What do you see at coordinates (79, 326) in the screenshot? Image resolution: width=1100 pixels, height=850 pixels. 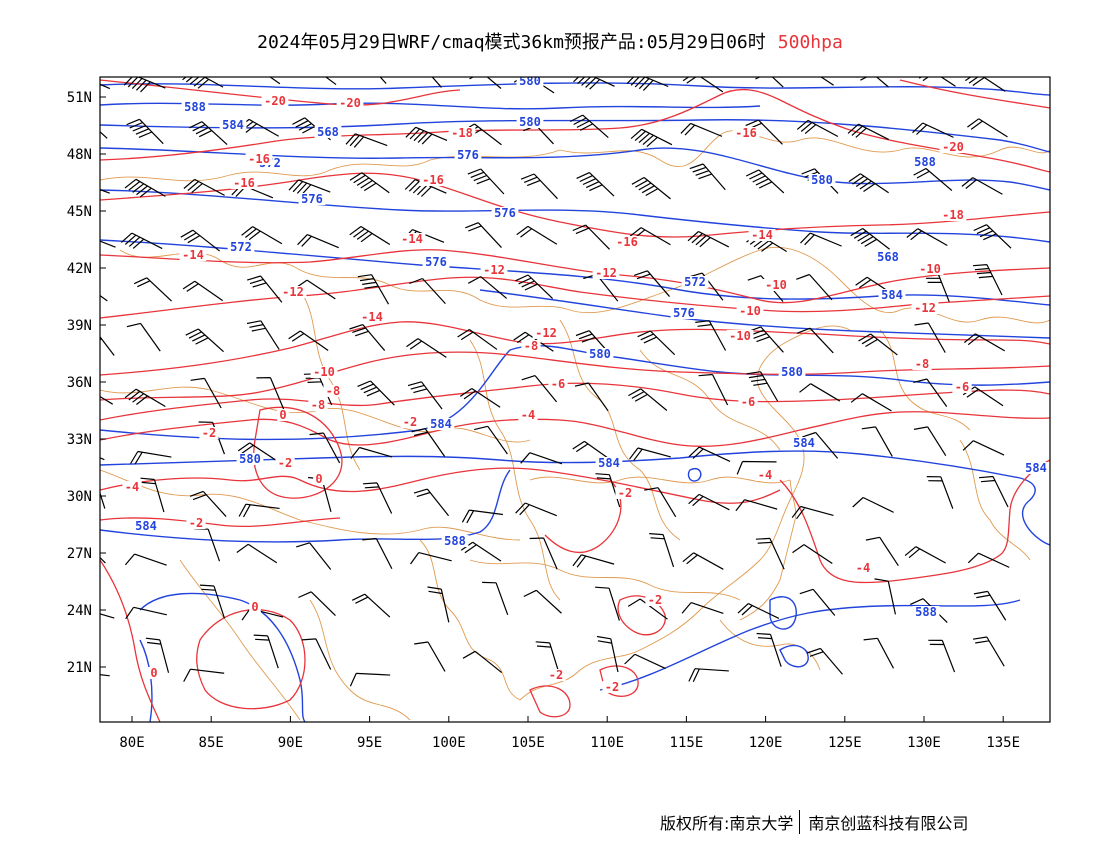 I see `lat-tick-label: 39N` at bounding box center [79, 326].